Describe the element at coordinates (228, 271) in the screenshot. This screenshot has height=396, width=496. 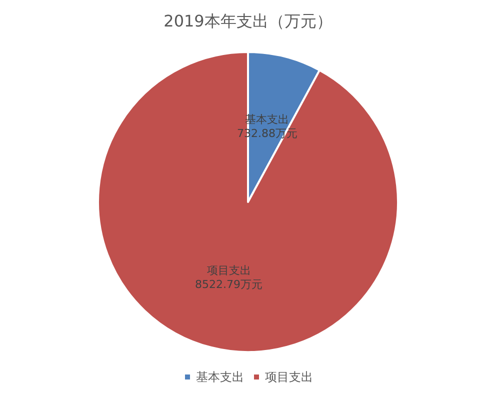
I see `slice-label: 项目支出` at that location.